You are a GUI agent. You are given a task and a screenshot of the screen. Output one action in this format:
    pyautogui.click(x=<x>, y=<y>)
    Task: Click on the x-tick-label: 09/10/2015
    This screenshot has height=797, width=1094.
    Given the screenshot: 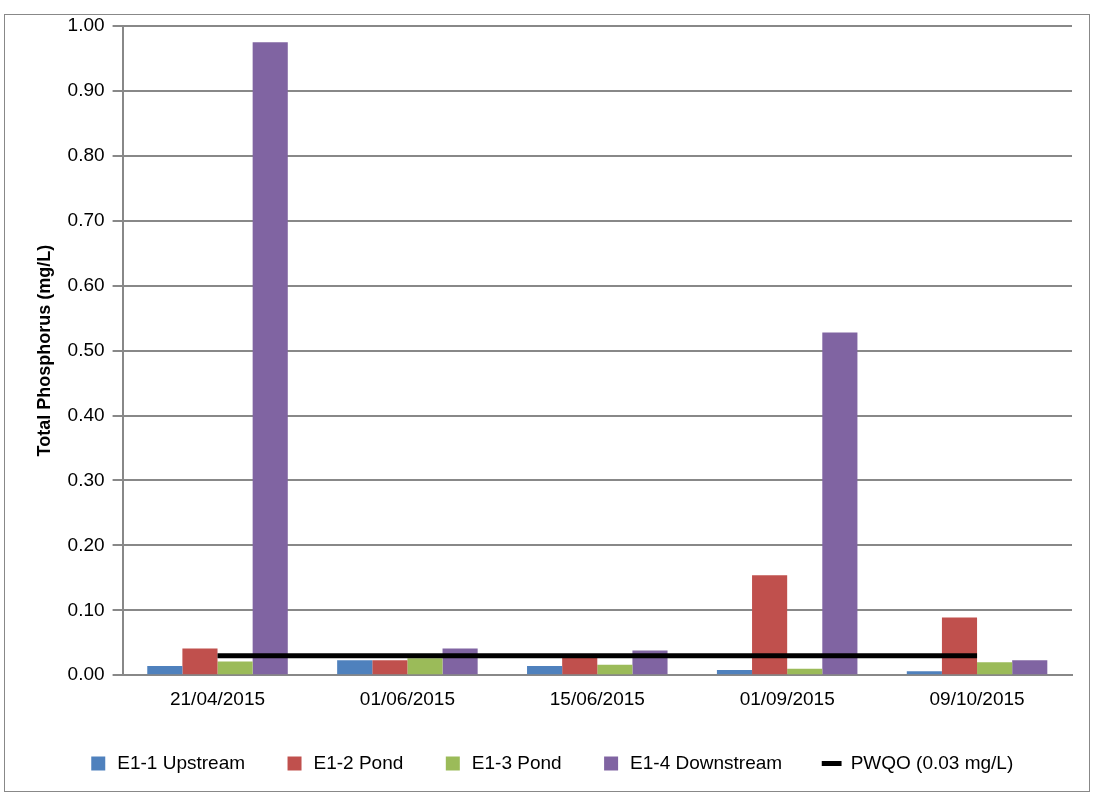 What is the action you would take?
    pyautogui.click(x=977, y=698)
    